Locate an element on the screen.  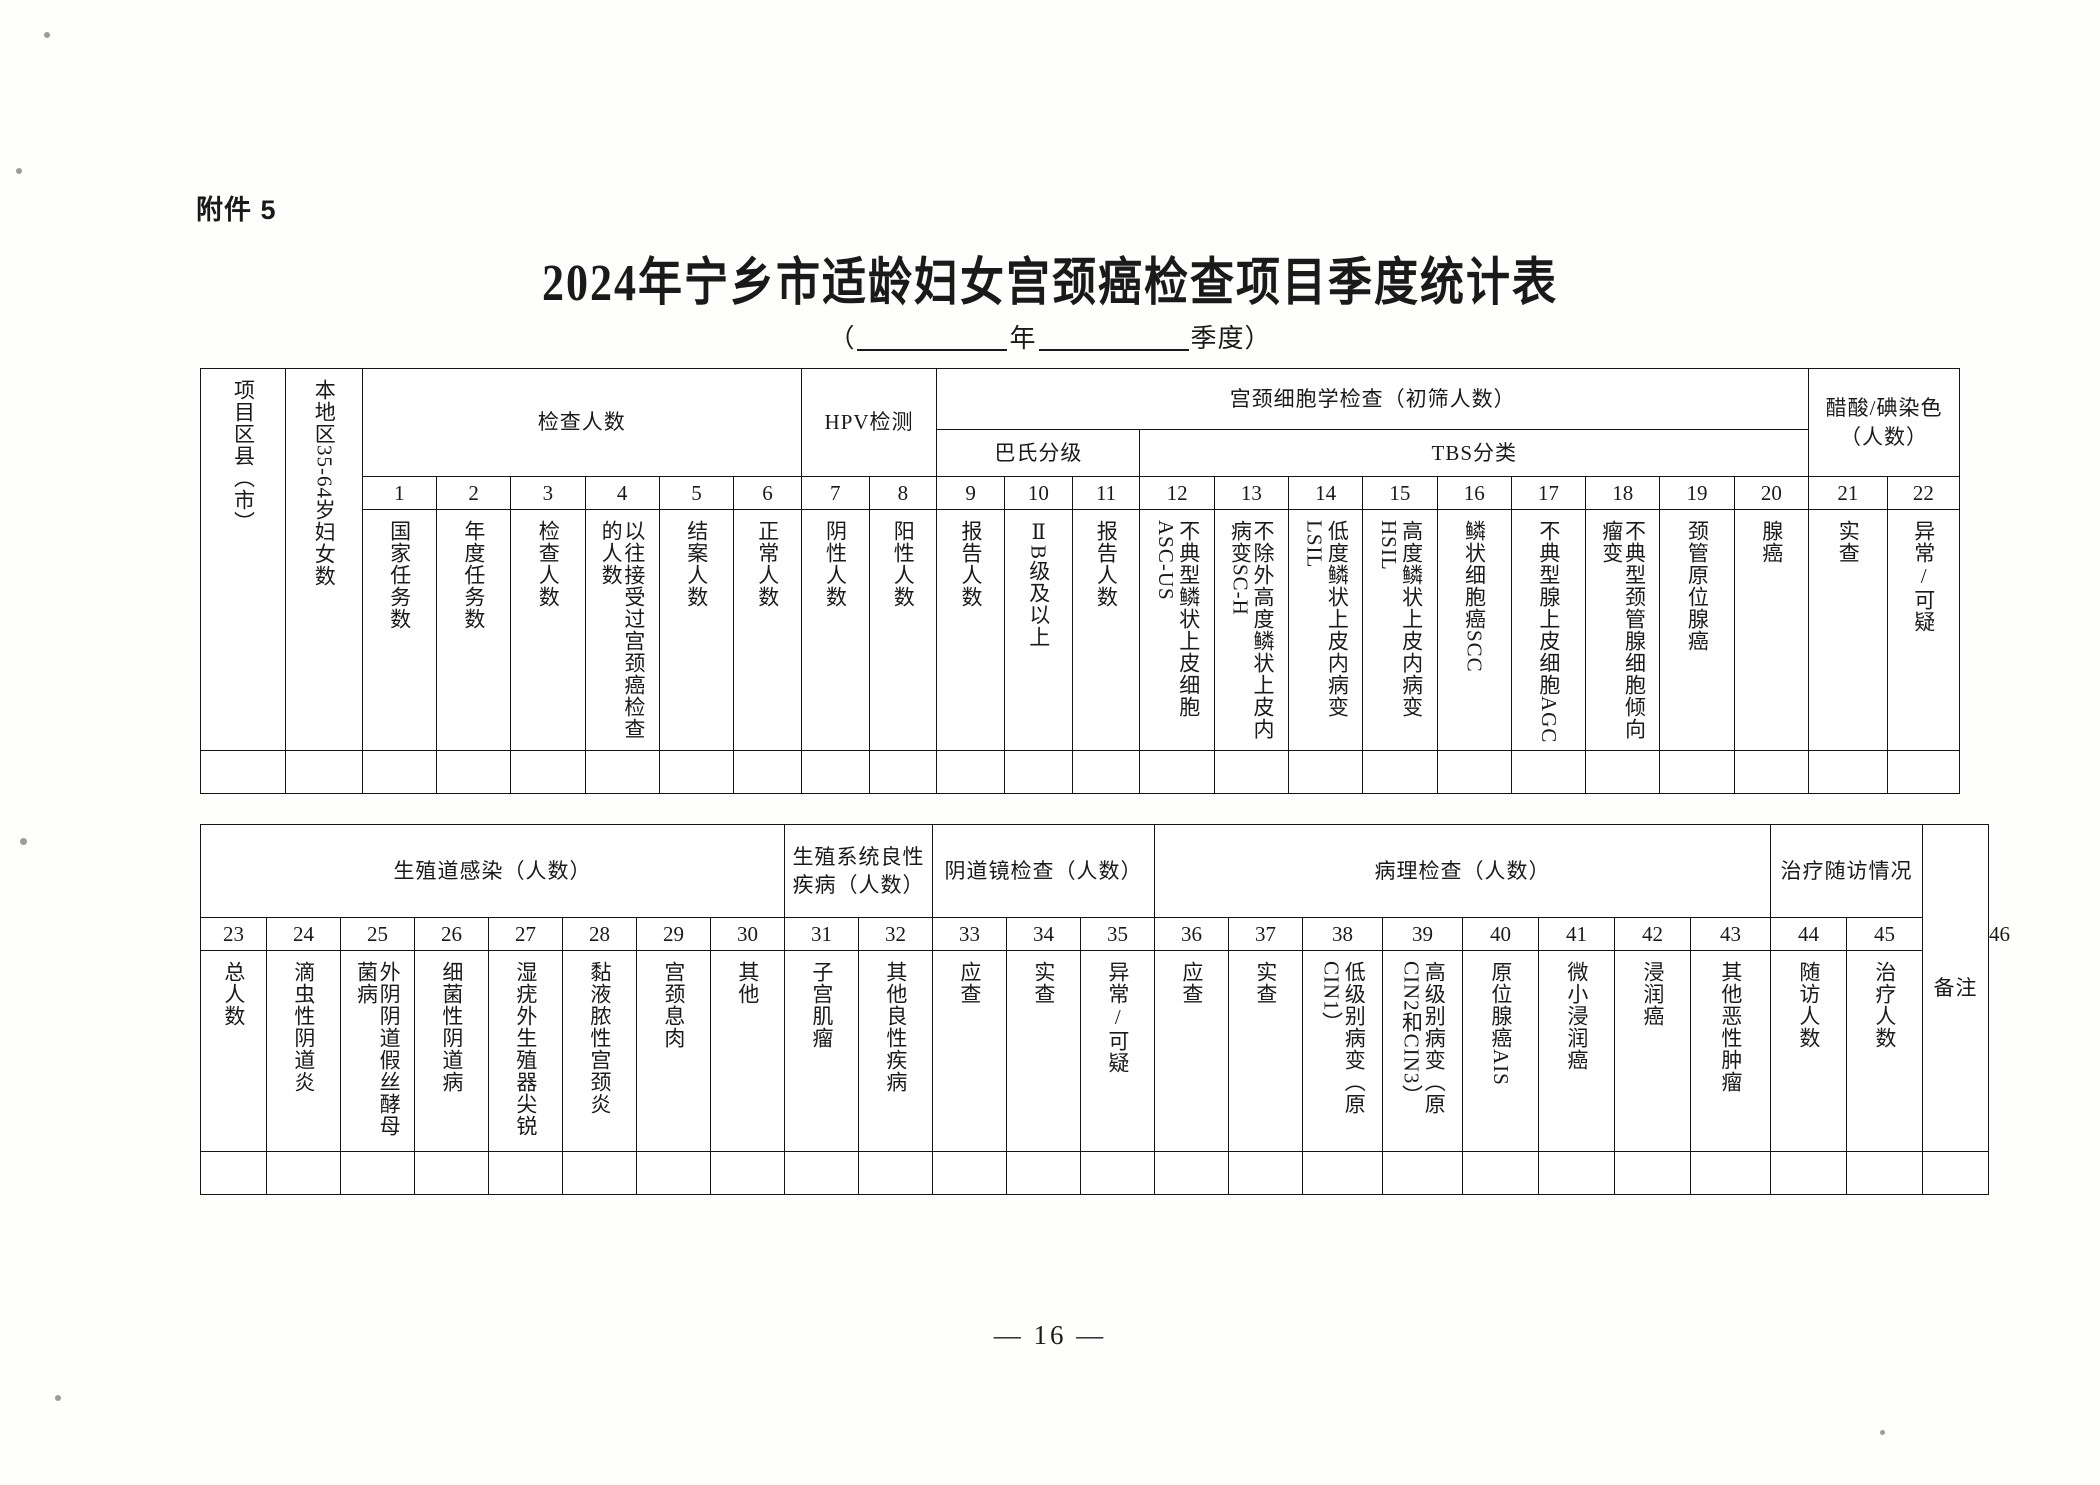
header-row-groups-2: 巴氏分级 TBS分类 is located at coordinates (1080, 453).